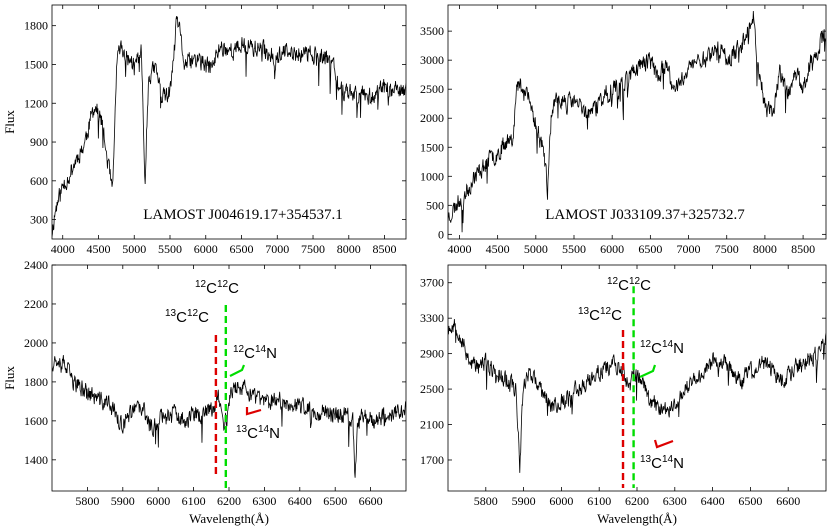 Image resolution: width=830 pixels, height=529 pixels. Describe the element at coordinates (242, 215) in the screenshot. I see `panel-title: LAMOST J004619.17+354537.1` at that location.